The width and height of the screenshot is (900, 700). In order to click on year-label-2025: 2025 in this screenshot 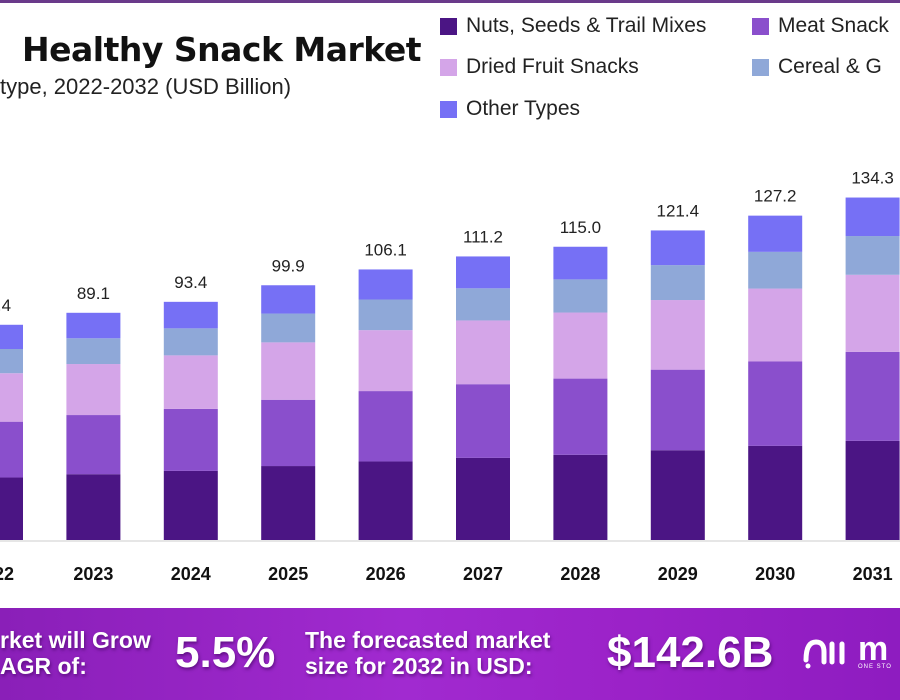, I will do `click(288, 574)`.